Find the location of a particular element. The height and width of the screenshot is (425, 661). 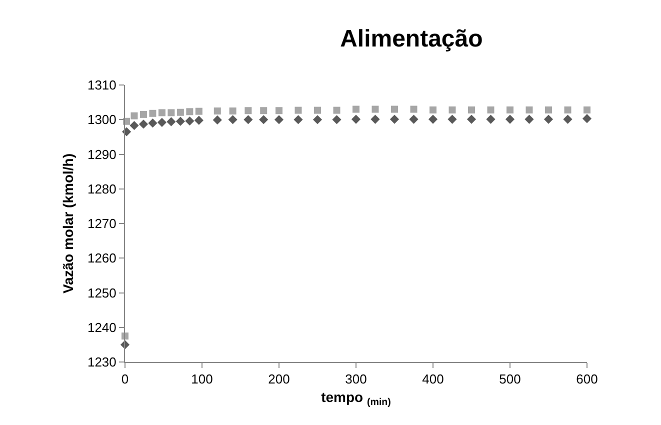

y-axis-title: Vazão molar (kmol/h) is located at coordinates (68, 223).